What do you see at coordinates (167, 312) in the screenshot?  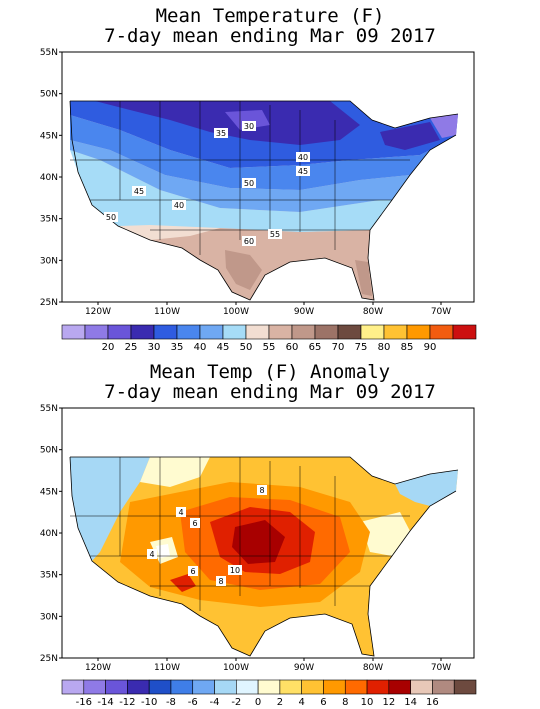 I see `map1-lon-label: 110W` at bounding box center [167, 312].